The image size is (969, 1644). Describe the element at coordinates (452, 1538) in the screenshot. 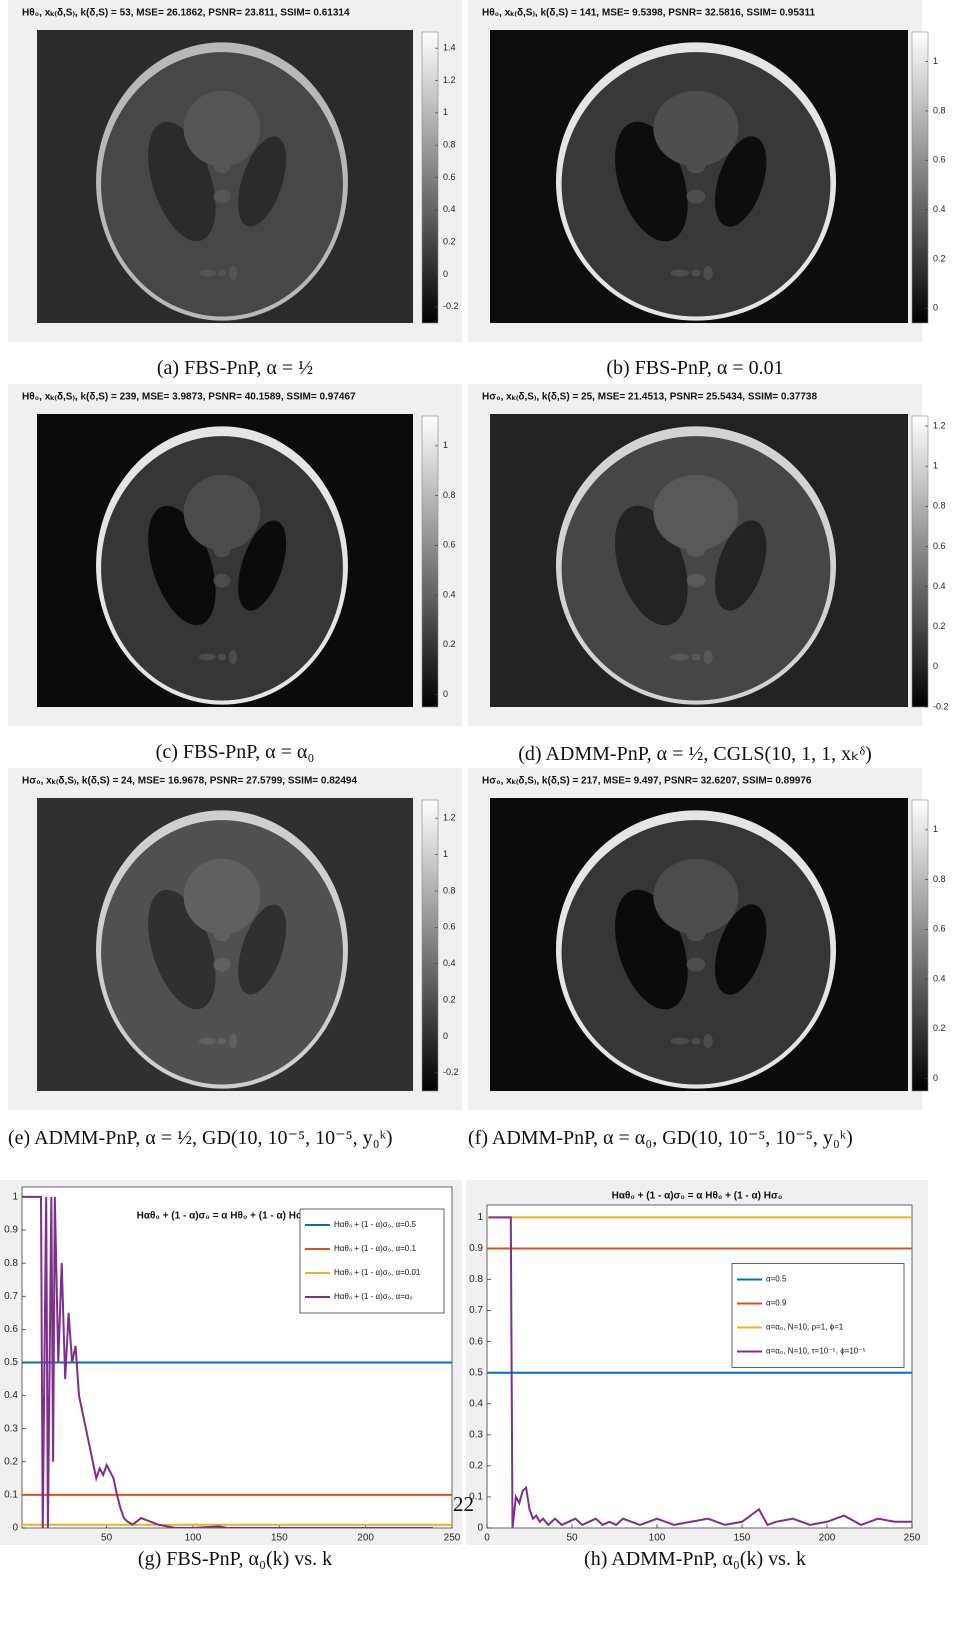

I see `x-tick-label: 250` at that location.